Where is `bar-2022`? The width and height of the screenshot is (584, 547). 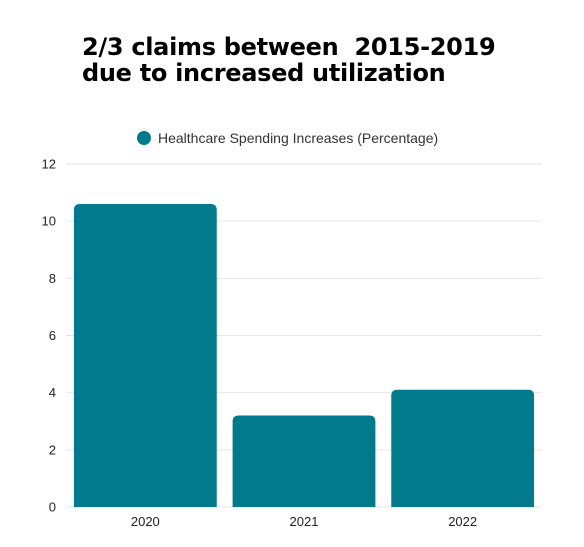 bar-2022 is located at coordinates (463, 448).